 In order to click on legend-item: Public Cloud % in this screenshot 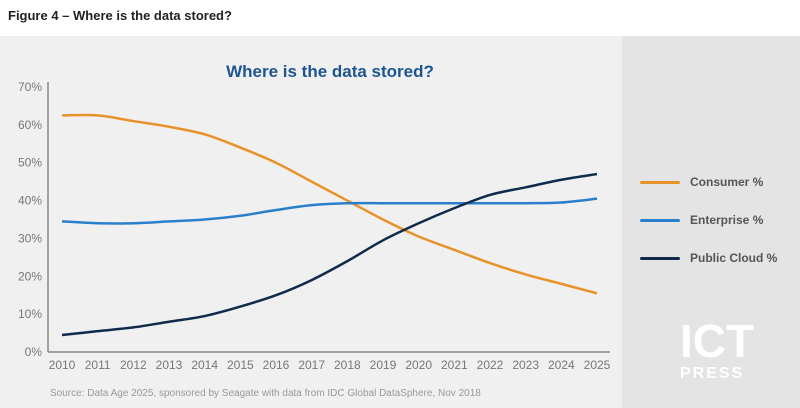, I will do `click(708, 258)`.